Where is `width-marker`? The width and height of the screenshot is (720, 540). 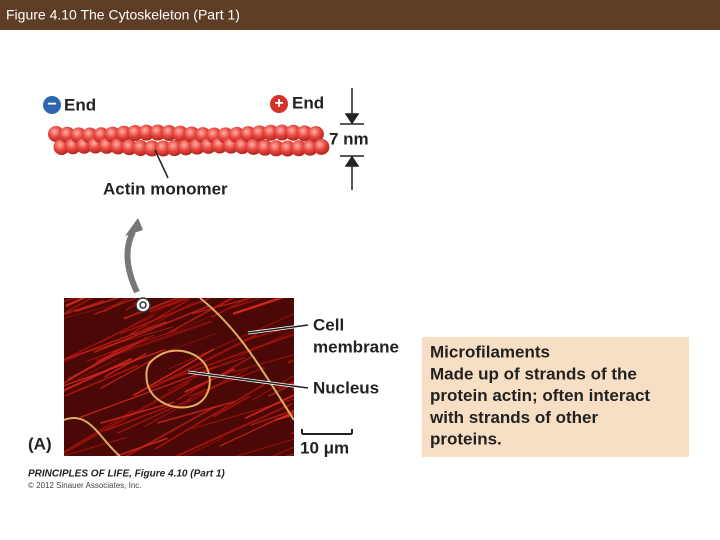 width-marker is located at coordinates (352, 139).